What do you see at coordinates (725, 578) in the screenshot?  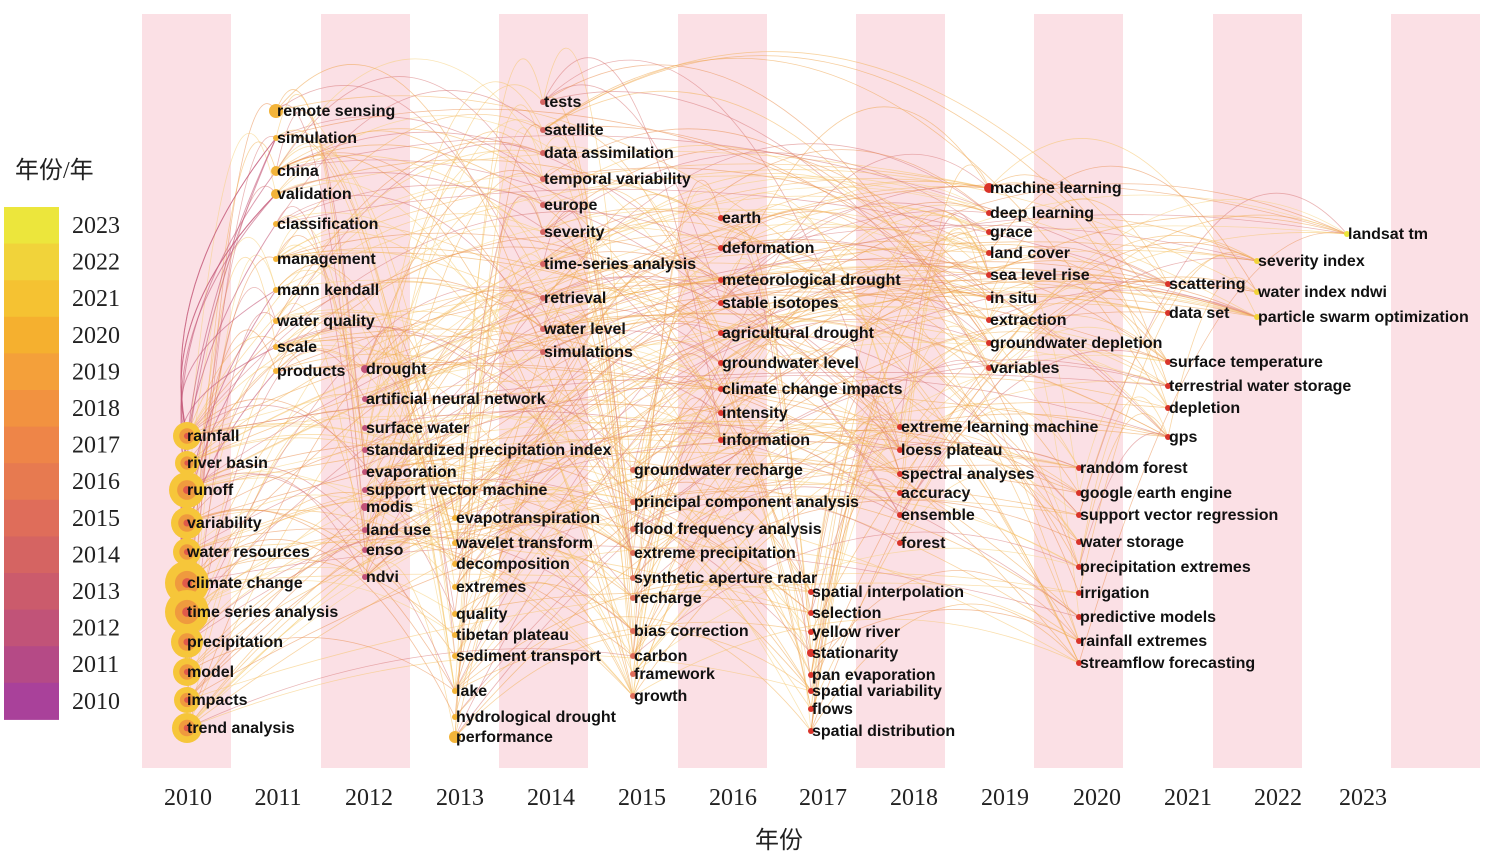 I see `keyword-label: synthetic aperture radar` at bounding box center [725, 578].